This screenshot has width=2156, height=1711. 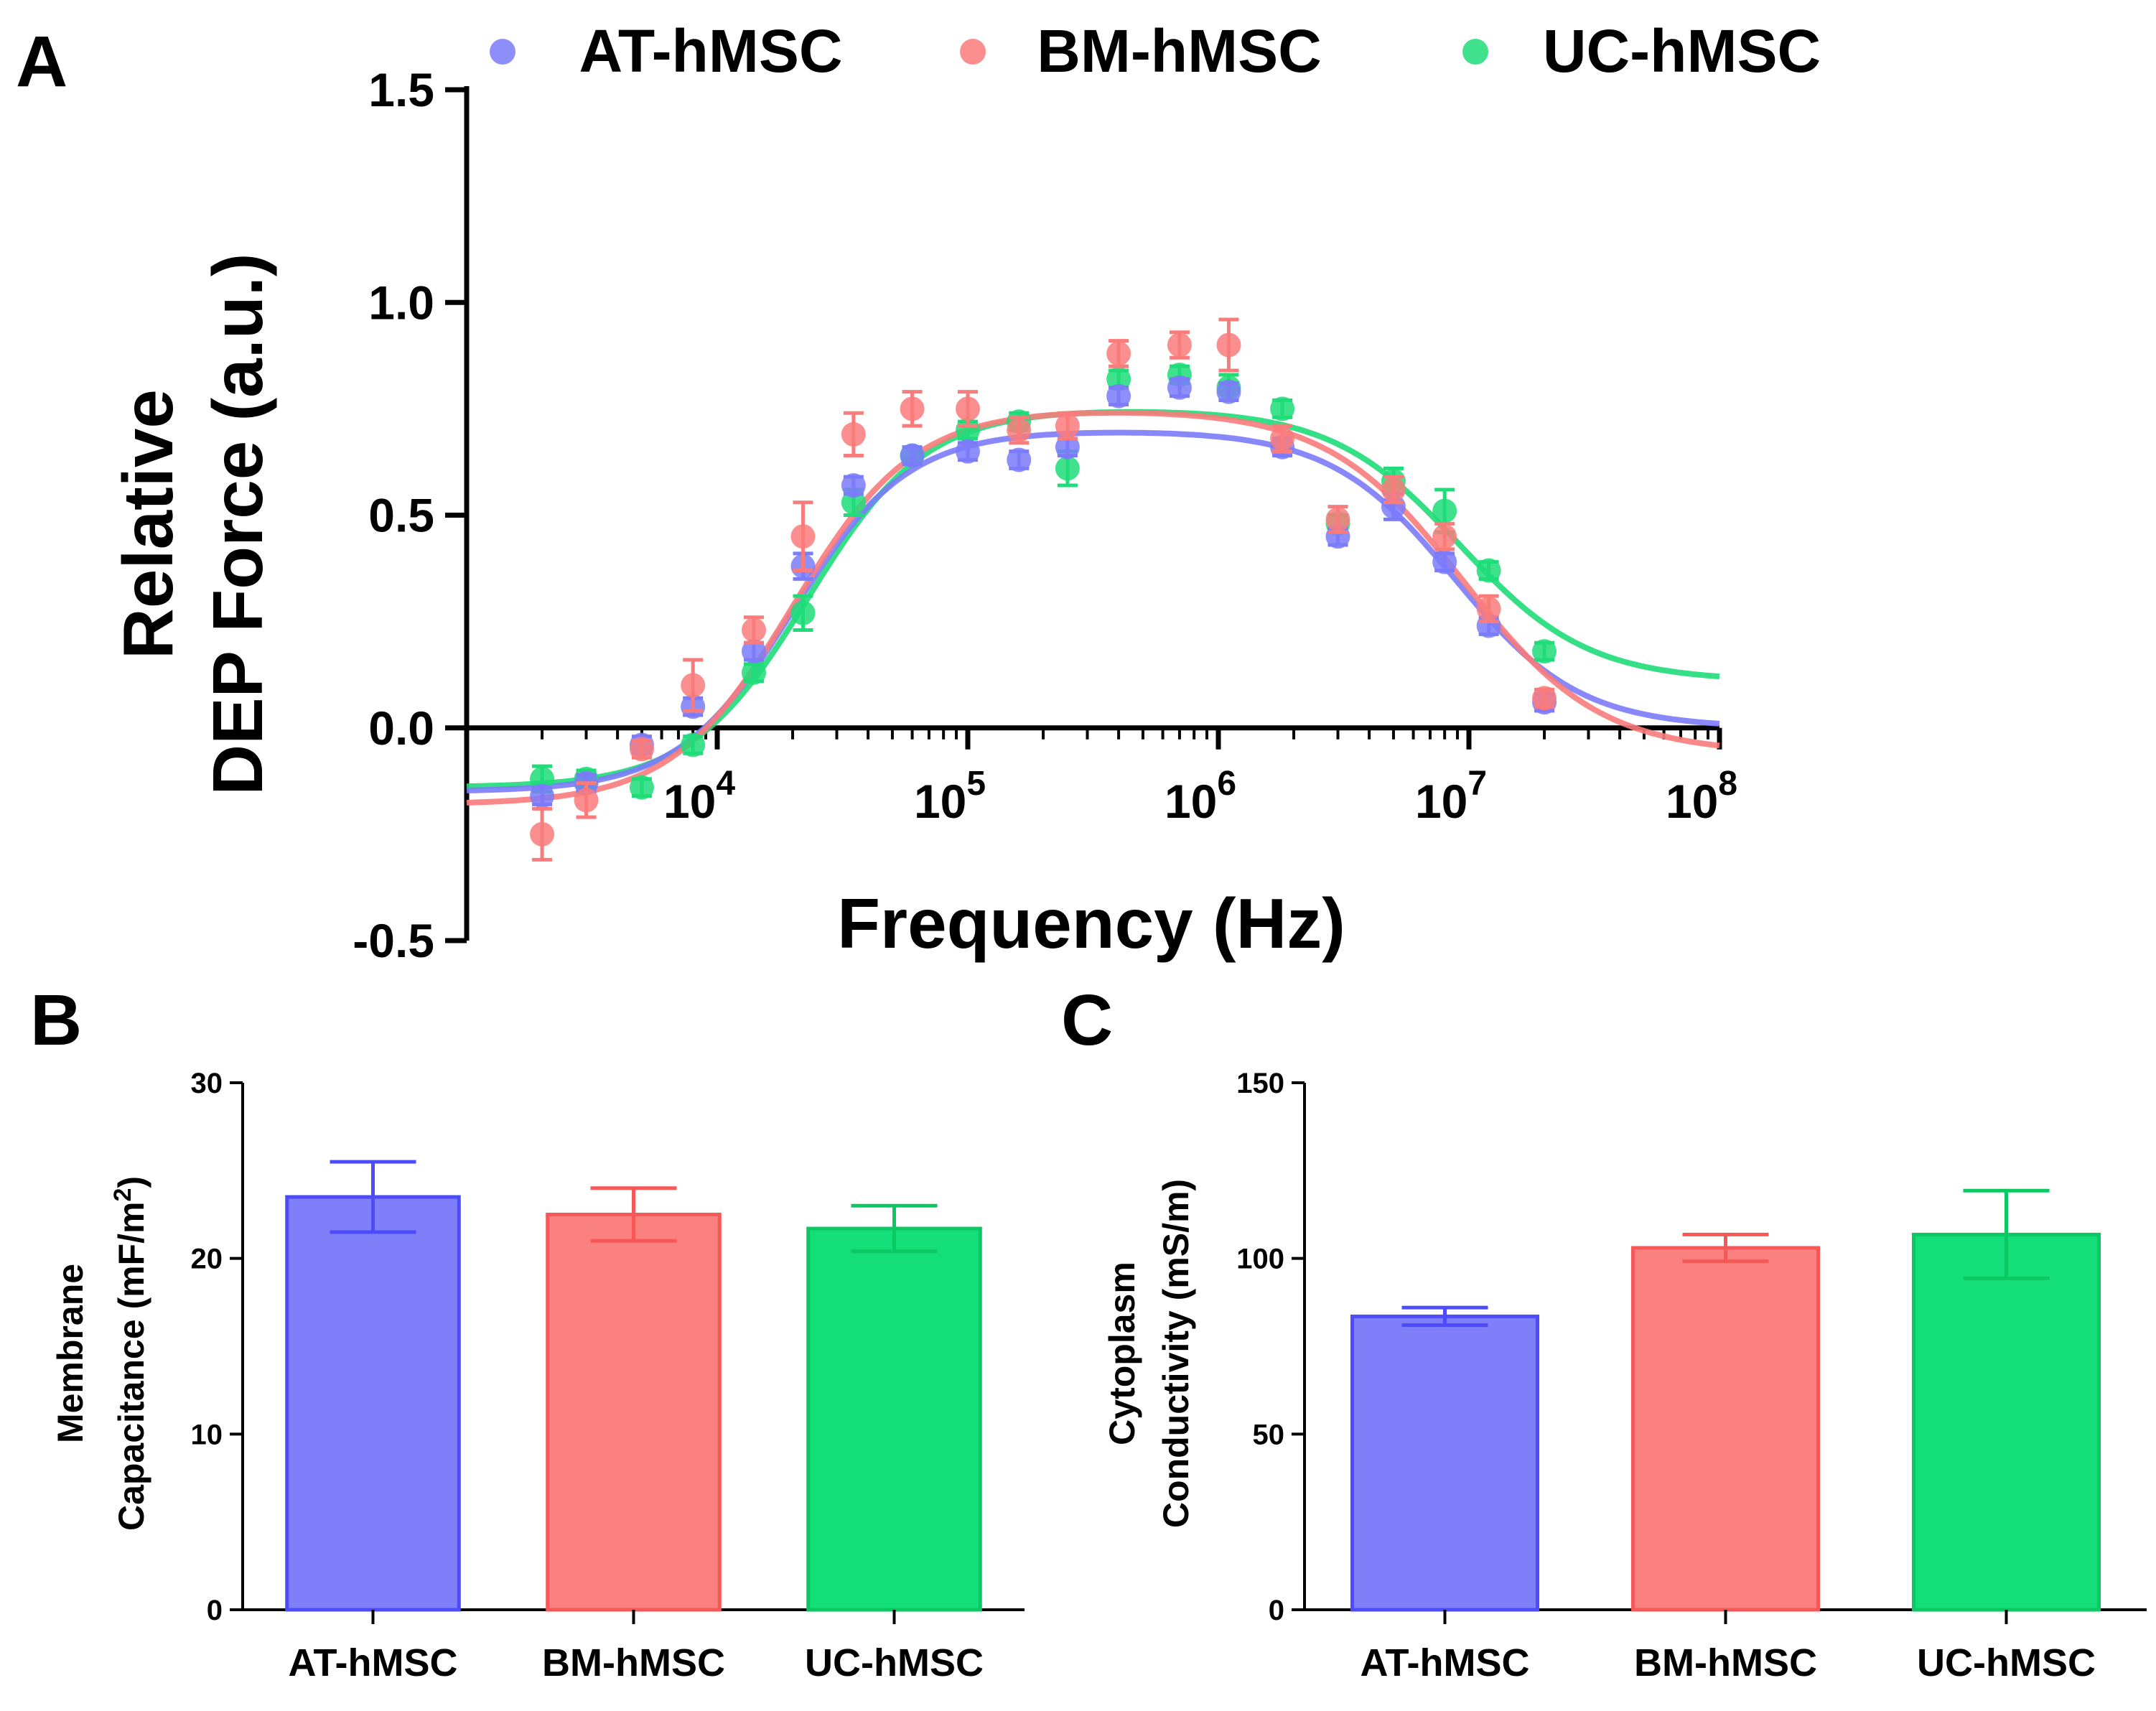 What do you see at coordinates (1725, 1662) in the screenshot?
I see `category-label: BM-hMSC` at bounding box center [1725, 1662].